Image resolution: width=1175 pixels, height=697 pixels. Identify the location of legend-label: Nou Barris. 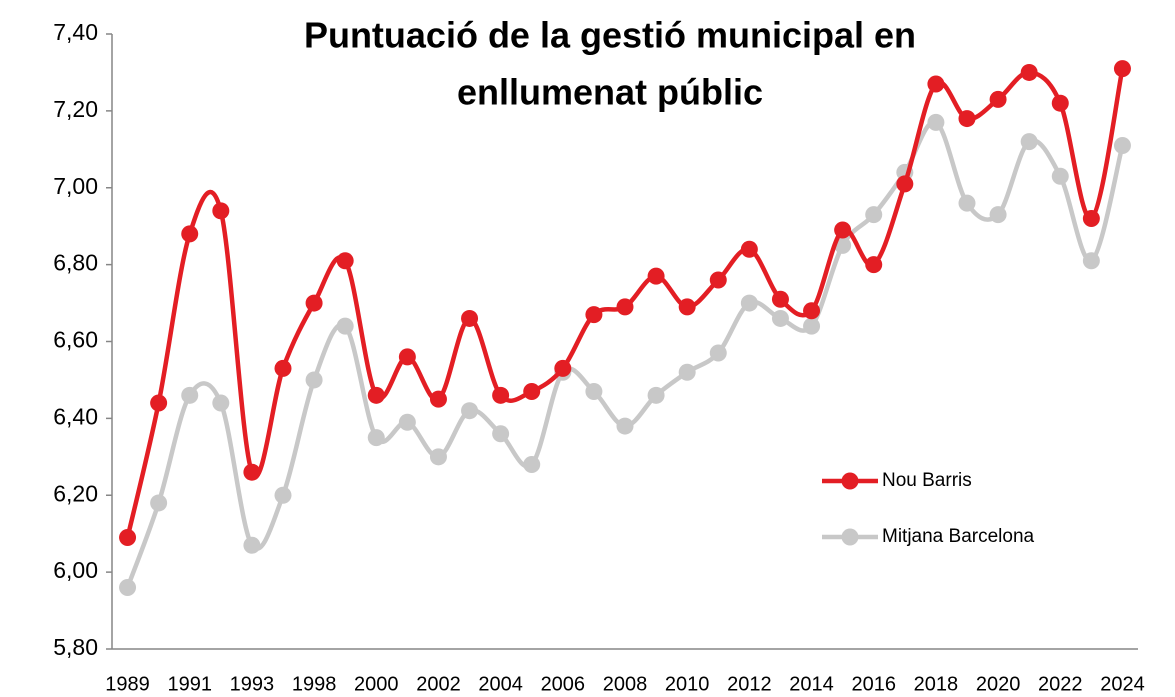
(927, 480).